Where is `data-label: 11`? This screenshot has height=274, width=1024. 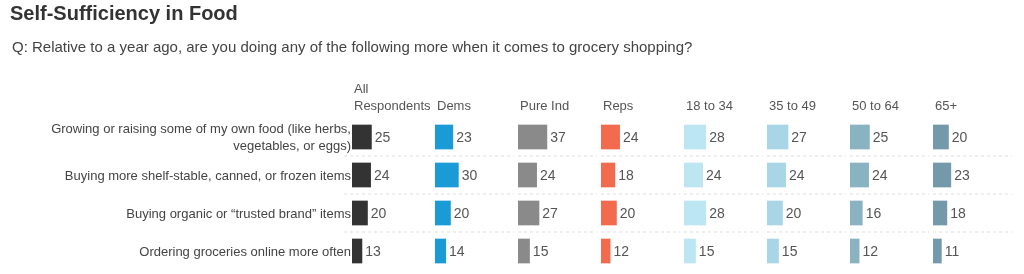
data-label: 11 is located at coordinates (952, 251).